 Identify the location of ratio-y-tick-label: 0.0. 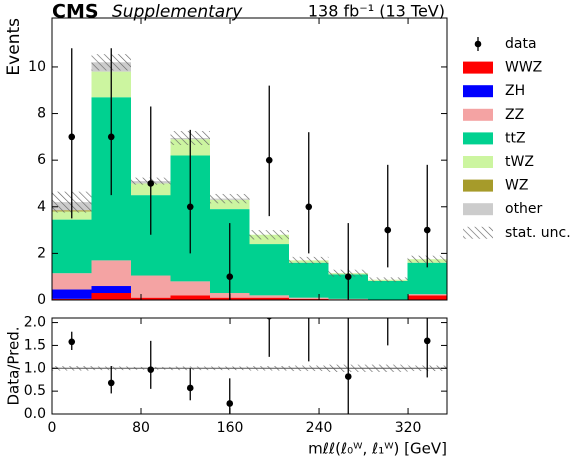
(35, 414).